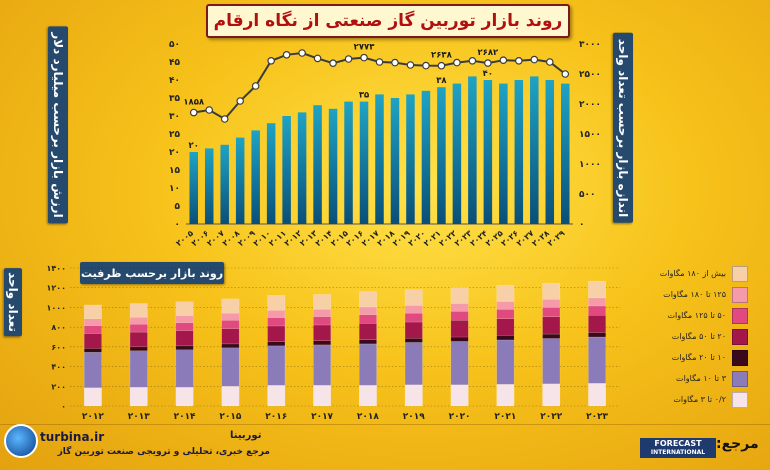 This screenshot has width=770, height=470. I want to click on bottom-x-tick: ۲۰۱۳, so click(139, 417).